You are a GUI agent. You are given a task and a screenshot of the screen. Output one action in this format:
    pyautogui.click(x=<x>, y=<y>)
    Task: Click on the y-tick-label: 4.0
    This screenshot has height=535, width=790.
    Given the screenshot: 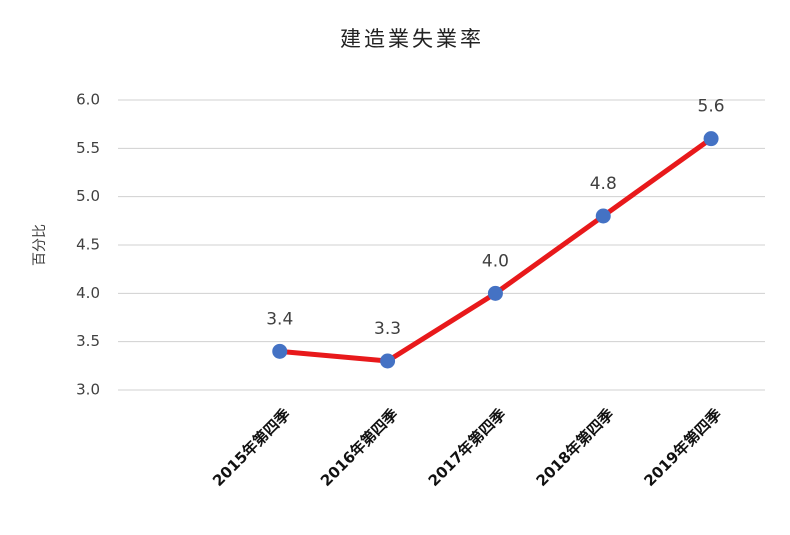 What is the action you would take?
    pyautogui.click(x=88, y=293)
    